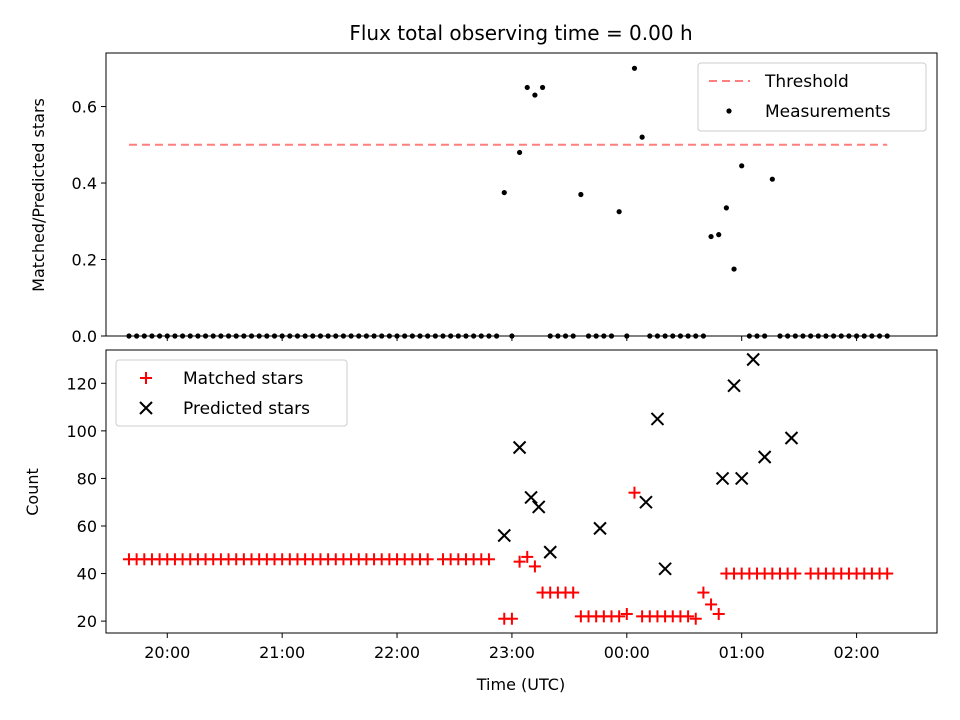 The height and width of the screenshot is (720, 960). I want to click on y-tick-label: 0.0, so click(84, 336).